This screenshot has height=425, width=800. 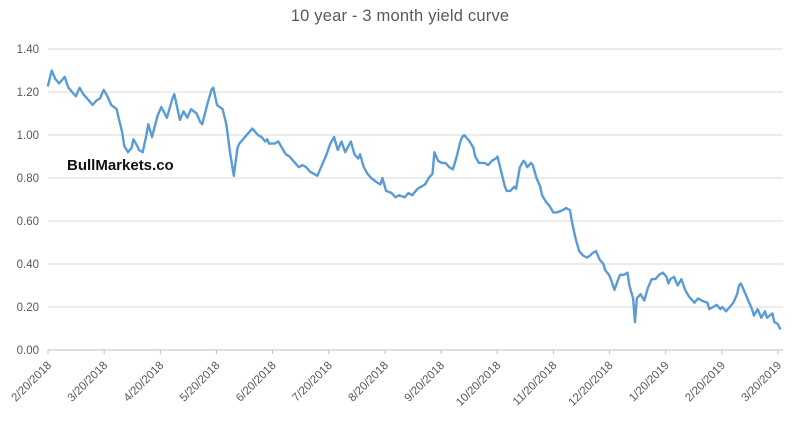 I want to click on y-tick-label: 0.20, so click(x=28, y=308).